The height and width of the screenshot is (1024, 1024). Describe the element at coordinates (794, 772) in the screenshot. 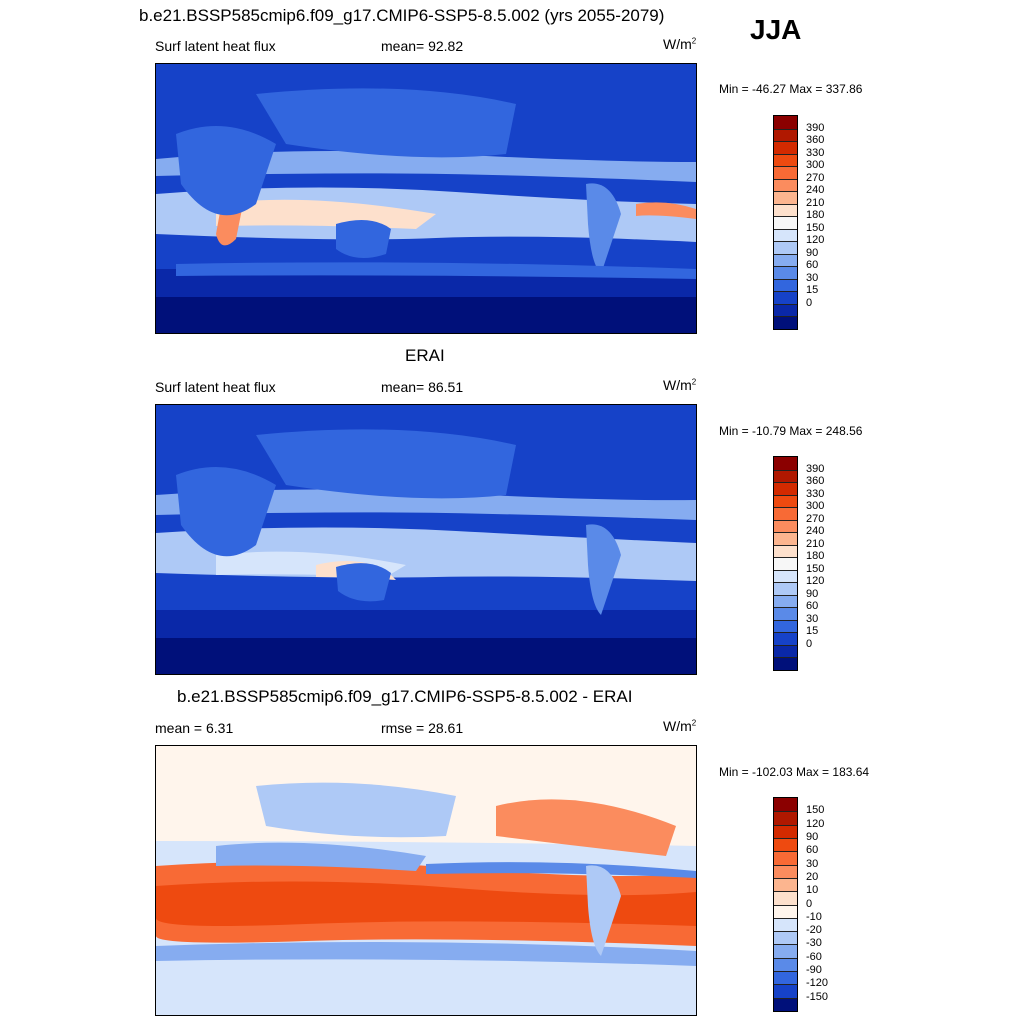

I see `panel3-minmax: Min = -102.03 Max = 183.64` at that location.